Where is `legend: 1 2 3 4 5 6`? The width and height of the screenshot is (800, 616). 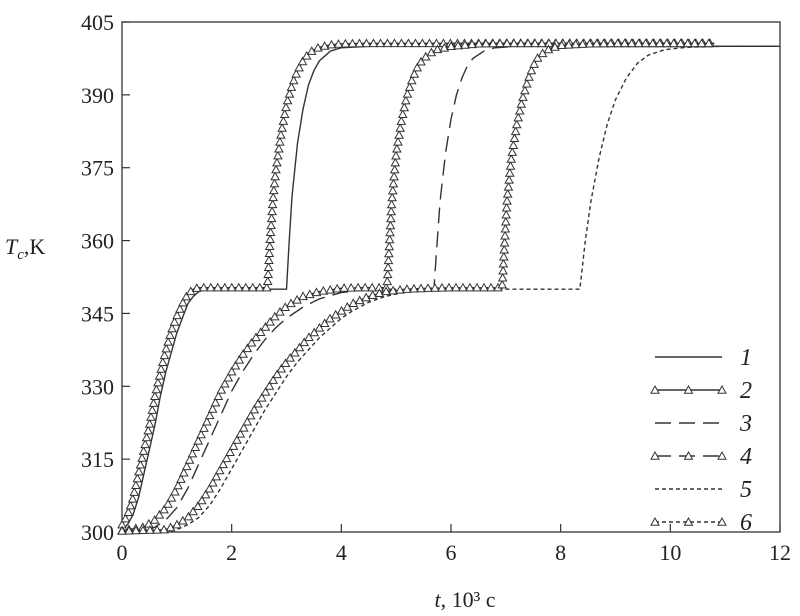 legend: 1 2 3 4 5 6 is located at coordinates (701, 440).